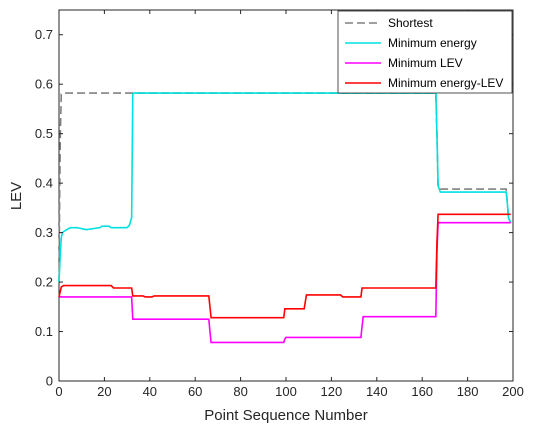 The image size is (550, 433). What do you see at coordinates (425, 63) in the screenshot?
I see `legend-label-2: Minimum LEV` at bounding box center [425, 63].